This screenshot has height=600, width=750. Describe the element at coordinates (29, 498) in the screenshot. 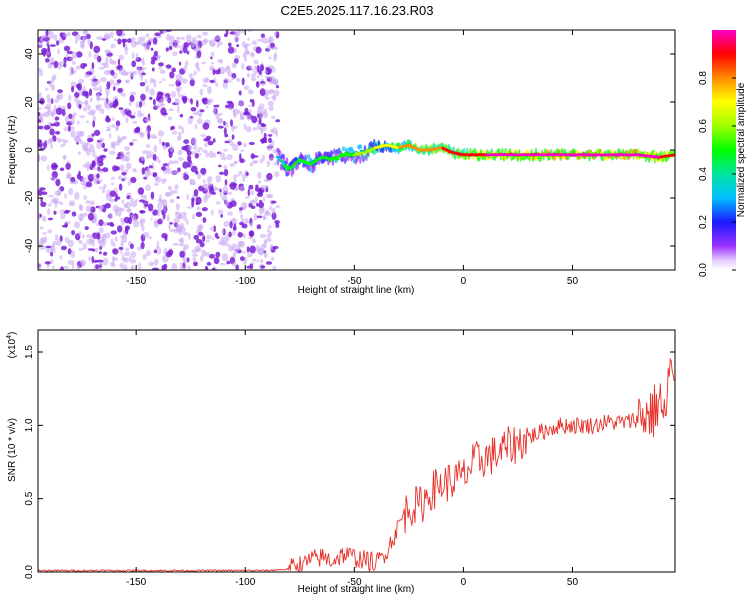

I see `y-tick-label: 0.5` at that location.